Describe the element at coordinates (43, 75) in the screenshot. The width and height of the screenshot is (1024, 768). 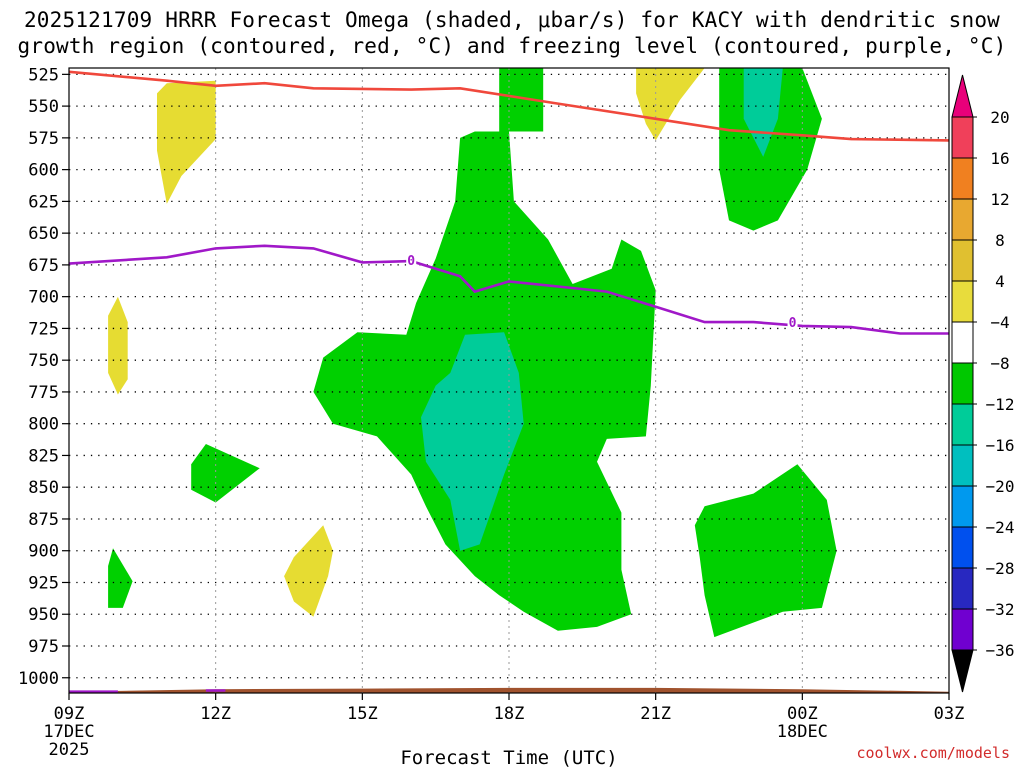
I see `y-tick-label-525: 525` at that location.